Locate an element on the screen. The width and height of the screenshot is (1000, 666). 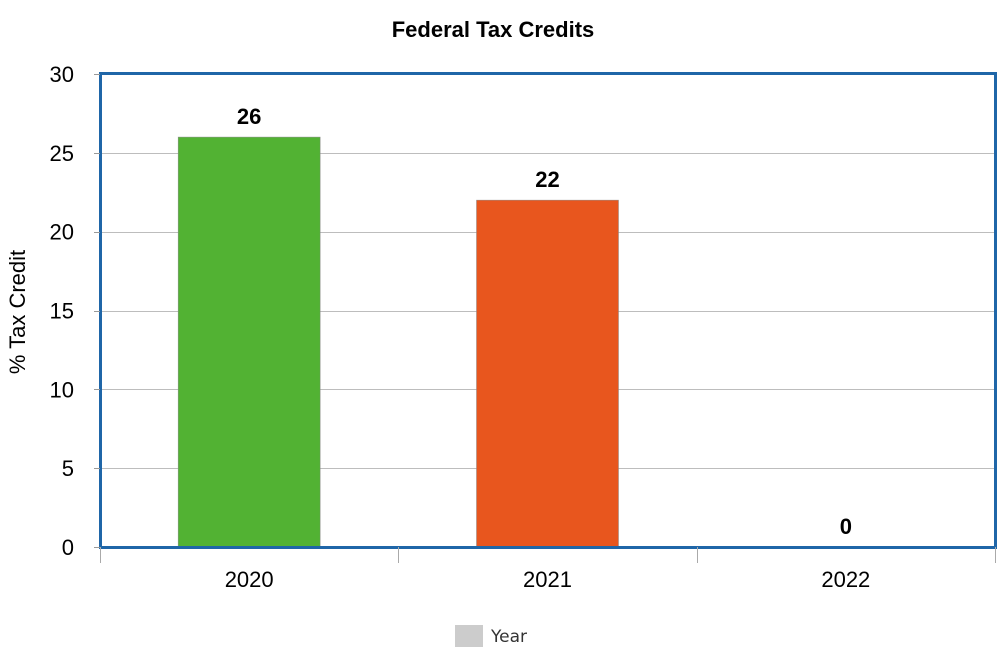
x-tick-label: 2020 is located at coordinates (249, 579).